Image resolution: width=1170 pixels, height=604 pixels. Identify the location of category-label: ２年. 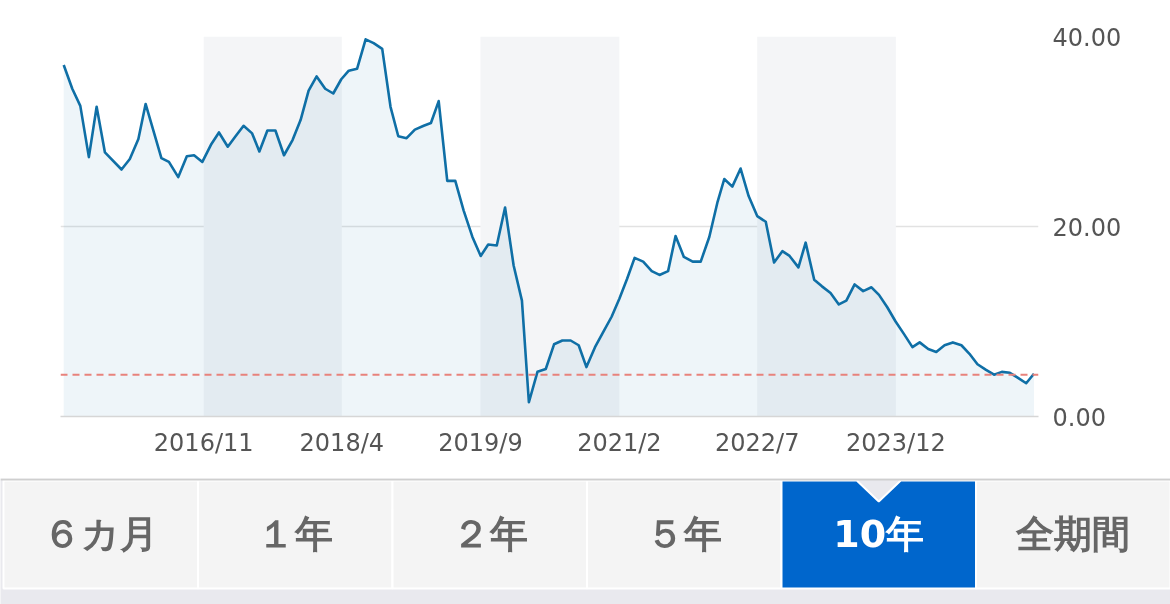
(489, 533).